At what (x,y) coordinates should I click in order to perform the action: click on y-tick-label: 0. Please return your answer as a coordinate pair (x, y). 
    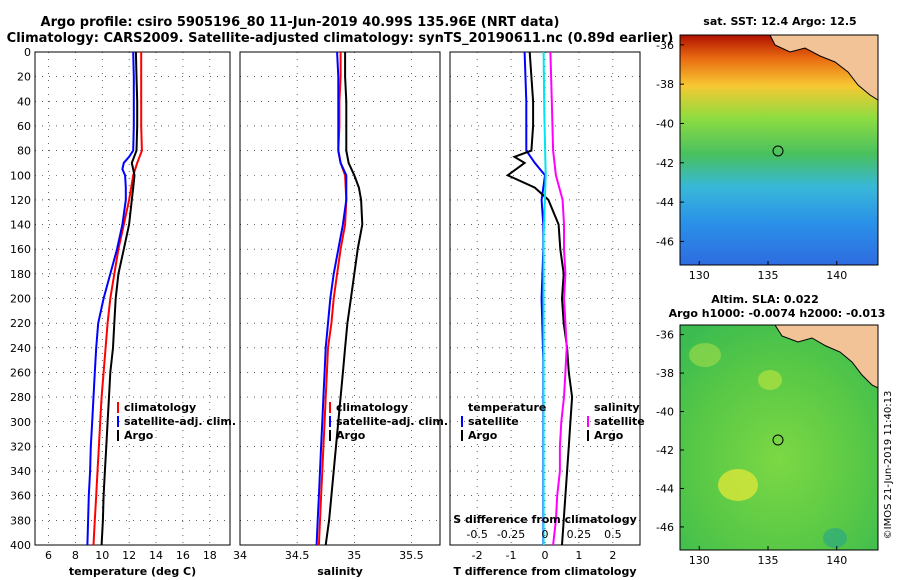
    Looking at the image, I should click on (27, 52).